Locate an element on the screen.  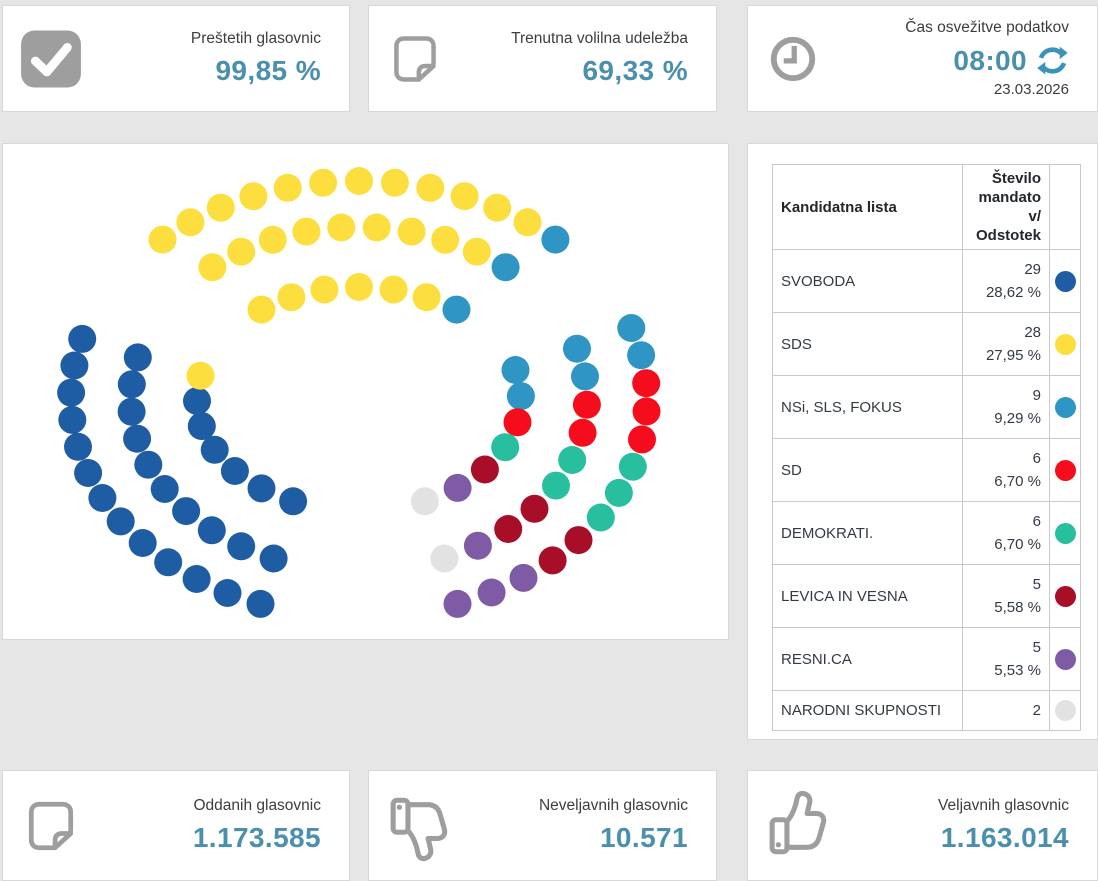
party-result-cell: 29 28,62 % is located at coordinates (1006, 281).